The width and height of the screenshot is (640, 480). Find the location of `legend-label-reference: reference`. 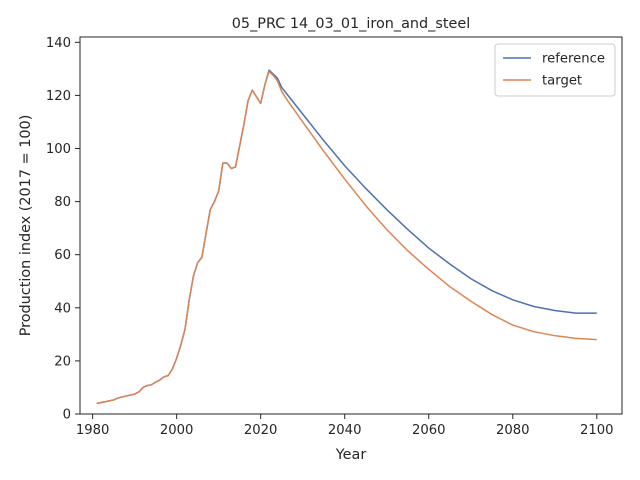

legend-label-reference: reference is located at coordinates (573, 59).